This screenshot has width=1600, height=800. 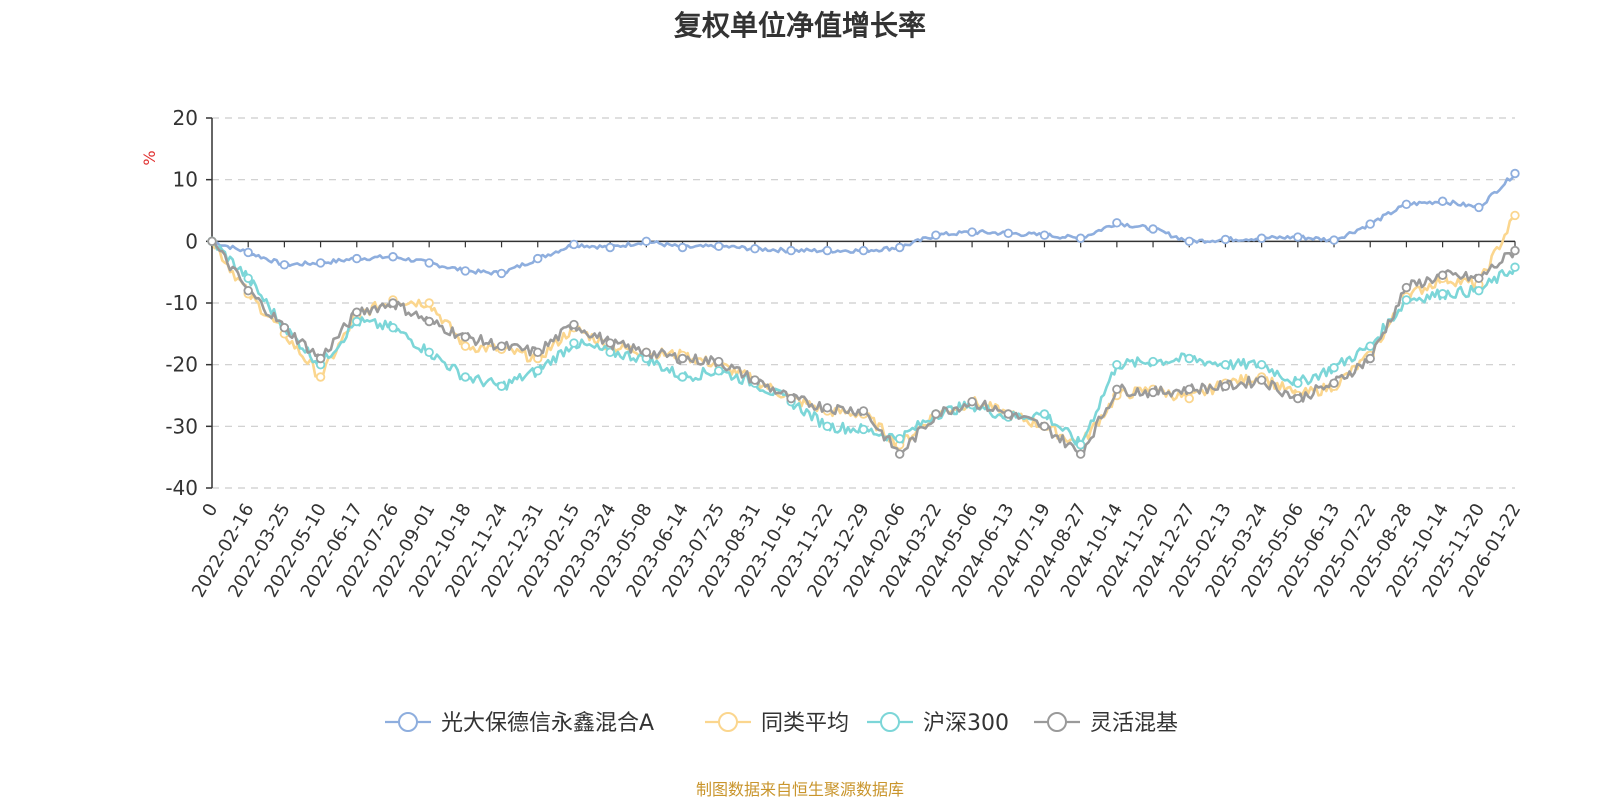 What do you see at coordinates (938, 723) in the screenshot?
I see `legend-item: 沪深300` at bounding box center [938, 723].